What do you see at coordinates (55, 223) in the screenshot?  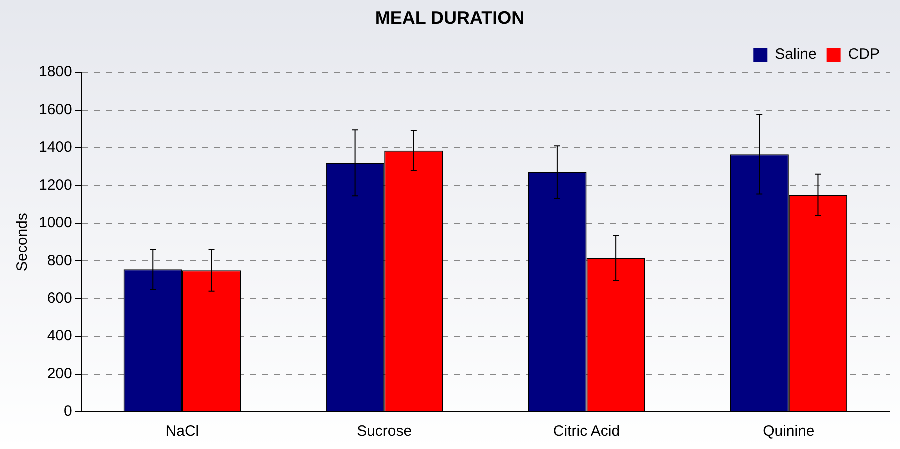 I see `y-tick-label: 1000` at bounding box center [55, 223].